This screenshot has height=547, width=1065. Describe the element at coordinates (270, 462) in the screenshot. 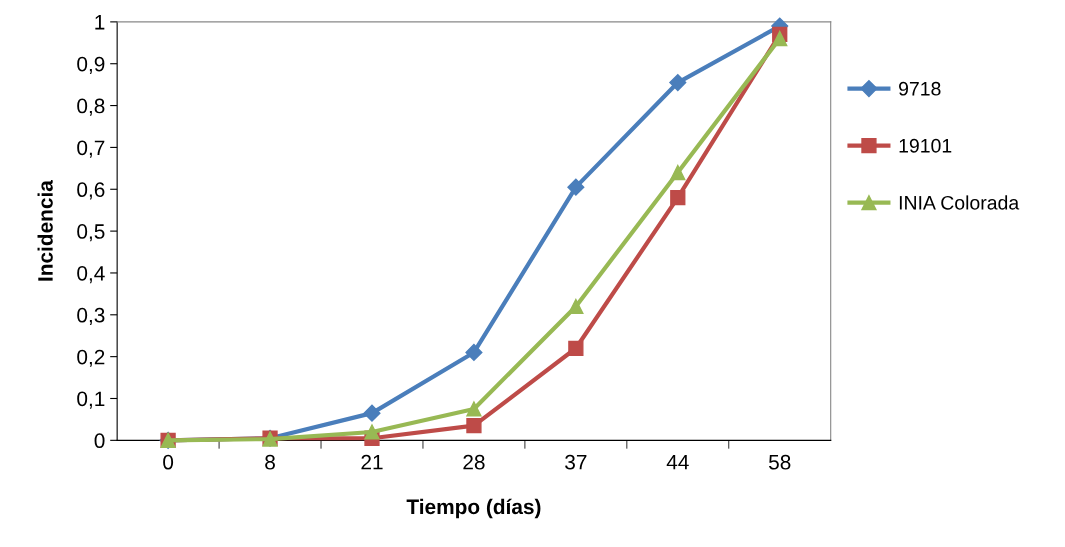

I see `x-tick-label: 8` at that location.